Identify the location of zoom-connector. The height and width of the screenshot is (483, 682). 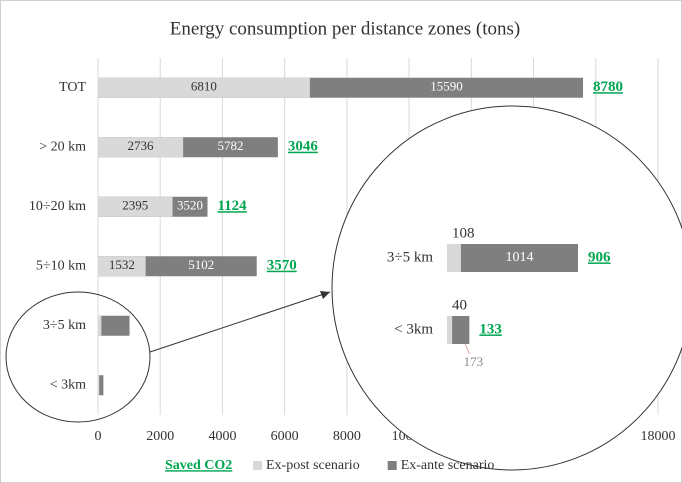
(240, 322).